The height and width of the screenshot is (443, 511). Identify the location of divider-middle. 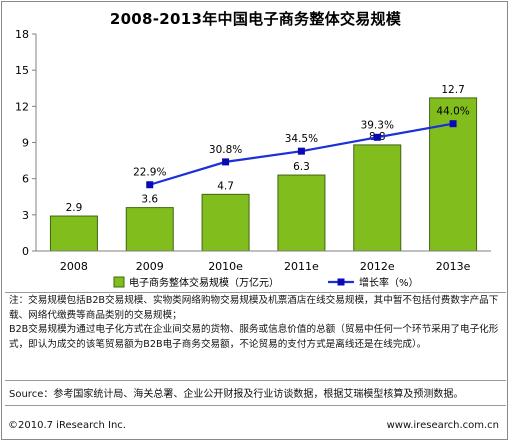
(255, 380).